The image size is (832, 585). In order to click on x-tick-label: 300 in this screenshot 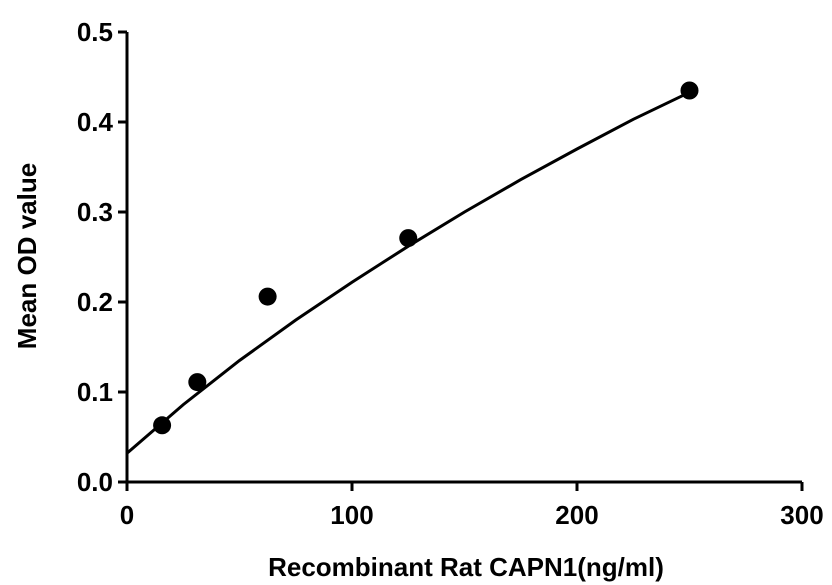, I will do `click(801, 515)`.